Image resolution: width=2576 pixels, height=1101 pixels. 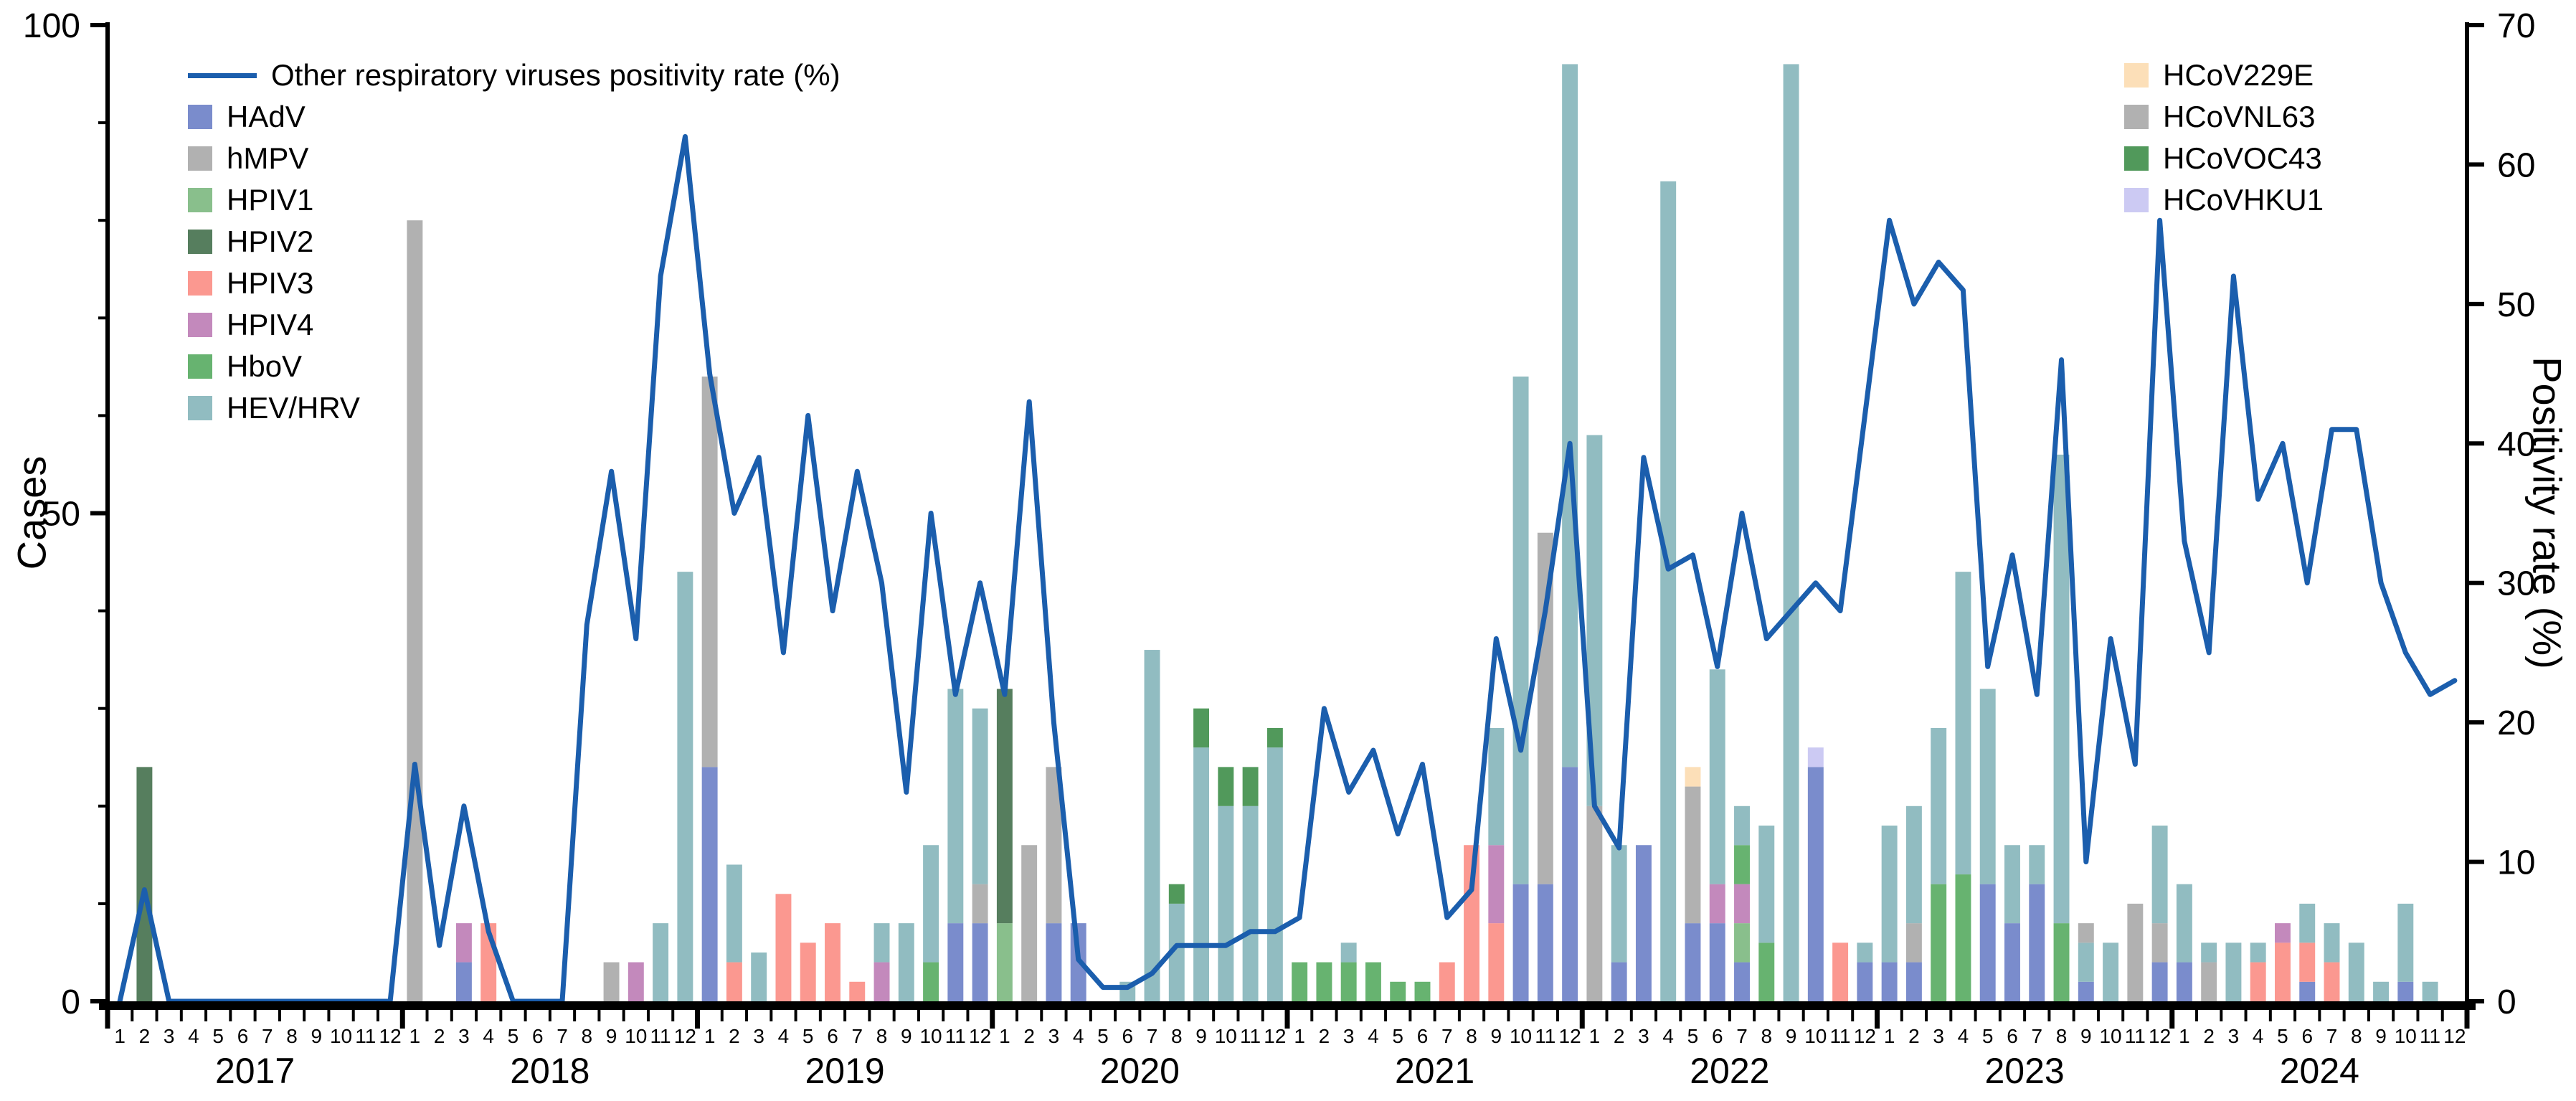 What do you see at coordinates (222, 75) in the screenshot?
I see `line-swatch-icon` at bounding box center [222, 75].